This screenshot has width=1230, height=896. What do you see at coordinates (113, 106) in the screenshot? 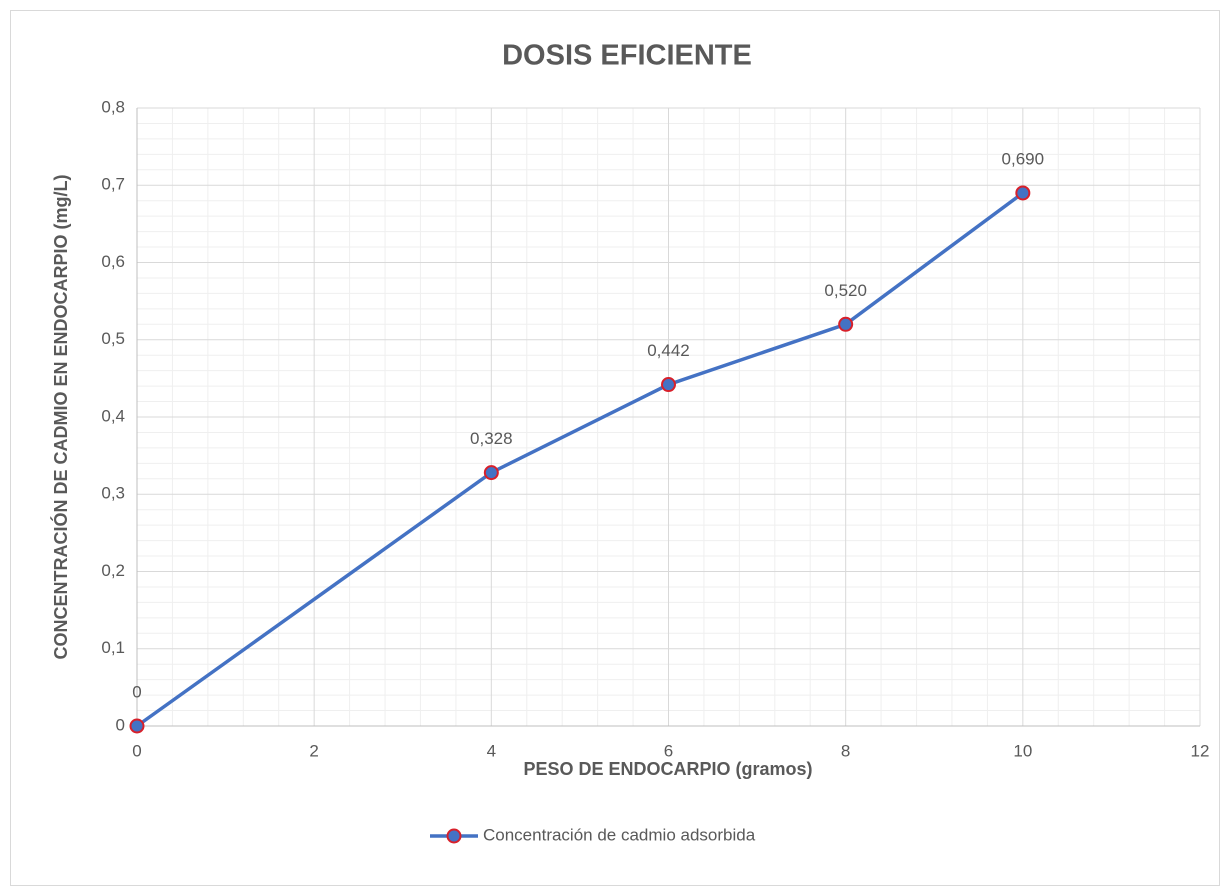
I see `y-tick-label: 0,8` at bounding box center [113, 106].